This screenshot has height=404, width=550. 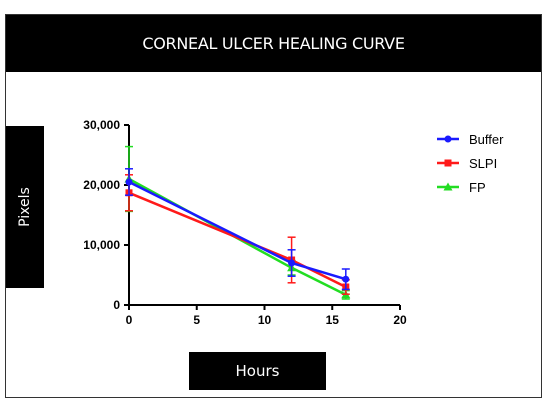 What do you see at coordinates (333, 320) in the screenshot?
I see `x-tick-label: 15` at bounding box center [333, 320].